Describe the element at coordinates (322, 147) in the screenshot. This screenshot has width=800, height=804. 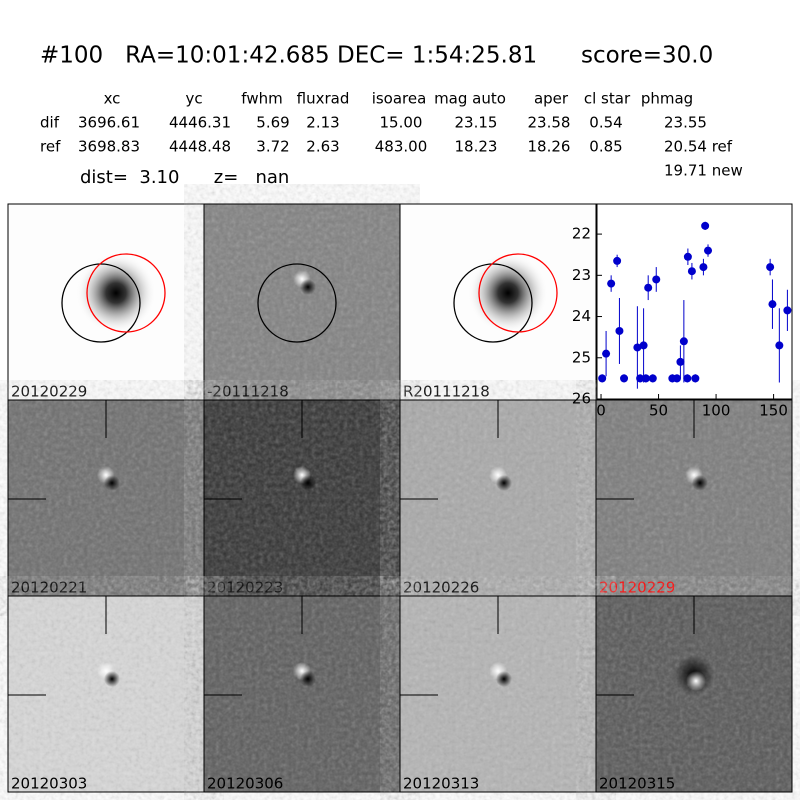
I see `table-cell: 2.63` at that location.